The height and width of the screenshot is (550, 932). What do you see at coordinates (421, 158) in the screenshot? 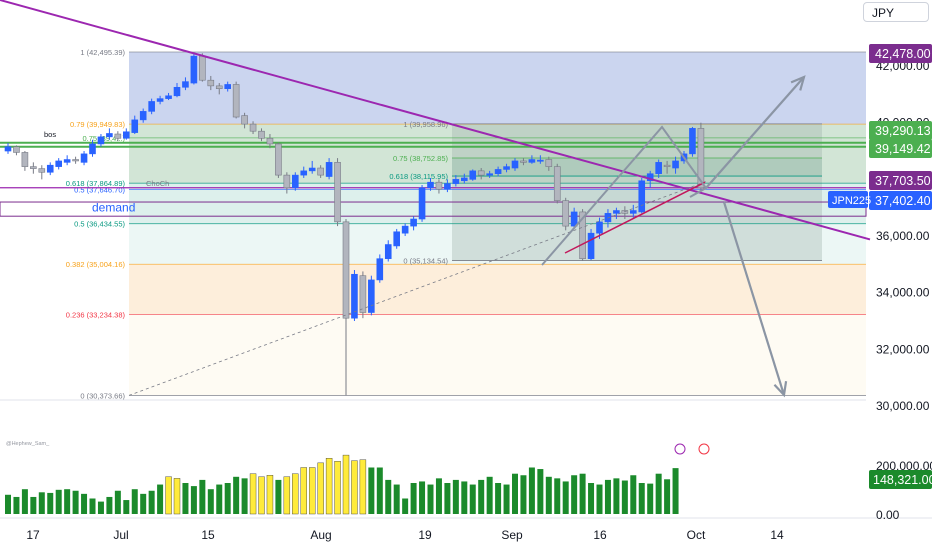
I see `fib-right-label: 0.75 (38,752.85)` at bounding box center [421, 158].